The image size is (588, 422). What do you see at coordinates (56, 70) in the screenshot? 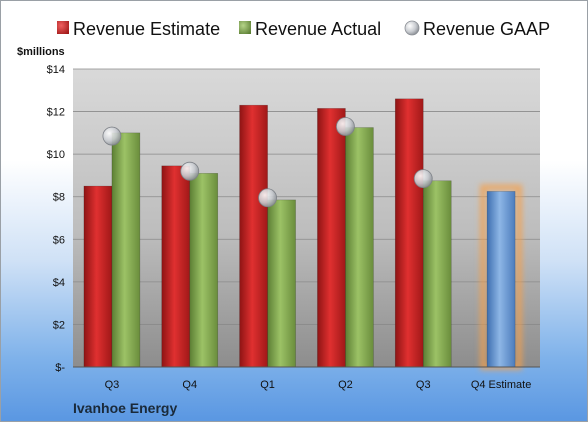
I see `y-tick-label: $14` at bounding box center [56, 70].